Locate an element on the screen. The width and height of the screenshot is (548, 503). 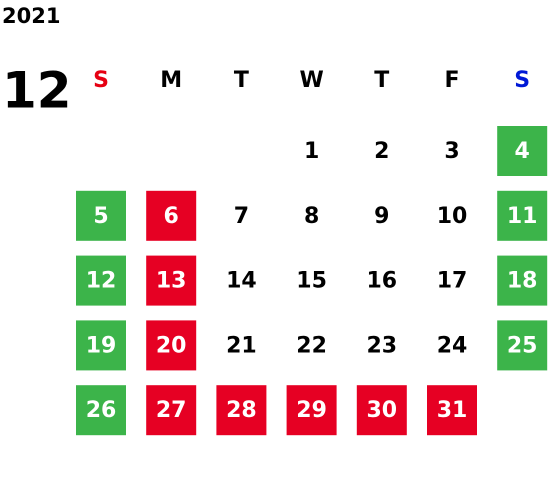
day-number: 10 is located at coordinates (452, 216).